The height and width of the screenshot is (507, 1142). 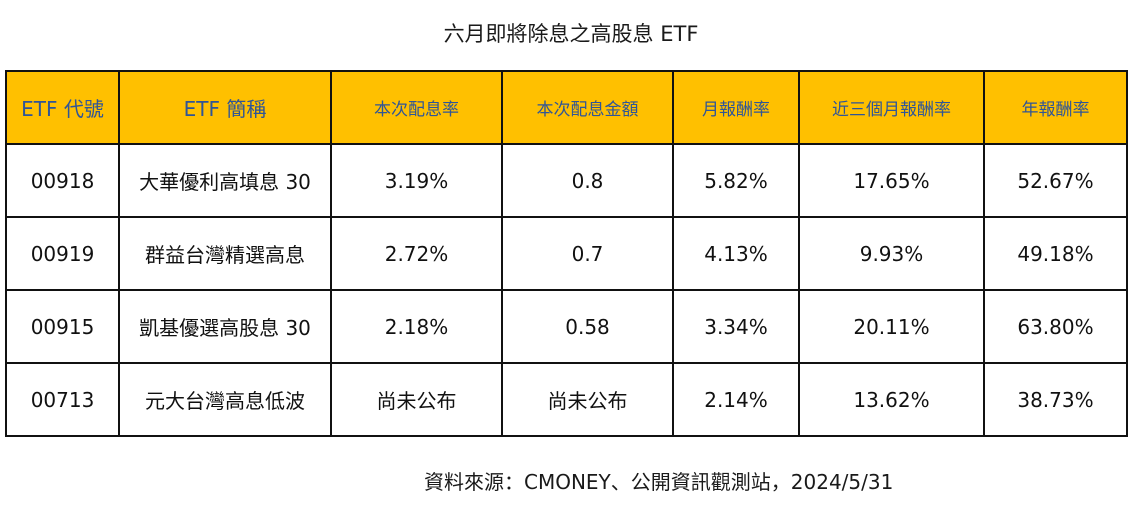 What do you see at coordinates (225, 399) in the screenshot?
I see `cell-etf-name: 元大台灣高息低波` at bounding box center [225, 399].